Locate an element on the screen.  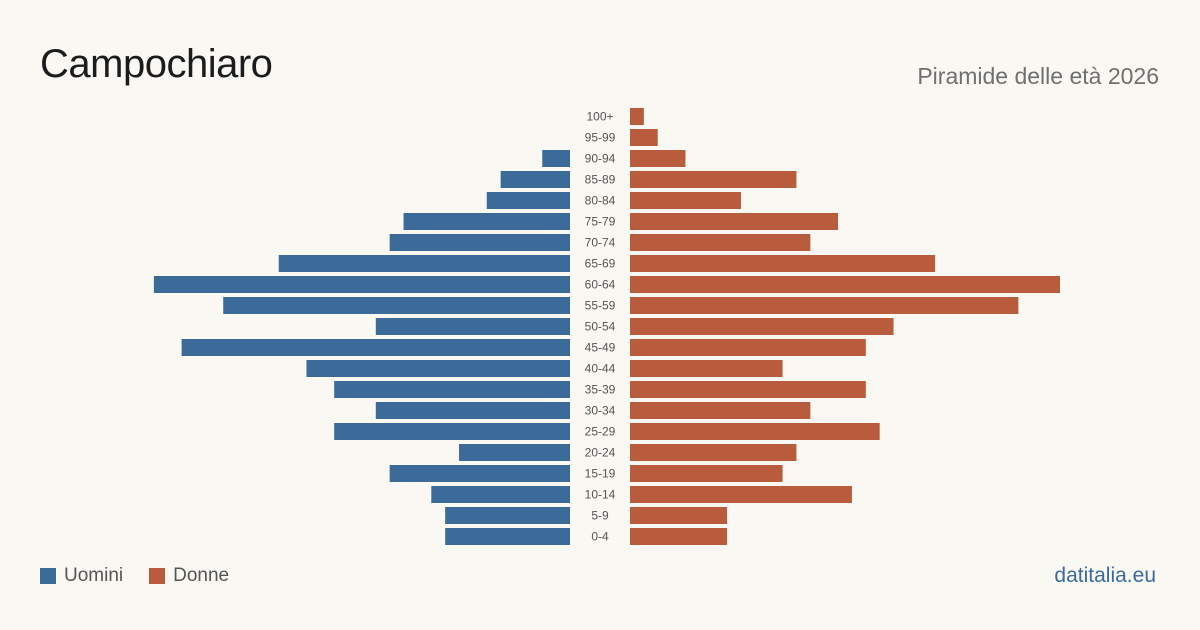
age-label-30-34: 30-34 is located at coordinates (600, 411).